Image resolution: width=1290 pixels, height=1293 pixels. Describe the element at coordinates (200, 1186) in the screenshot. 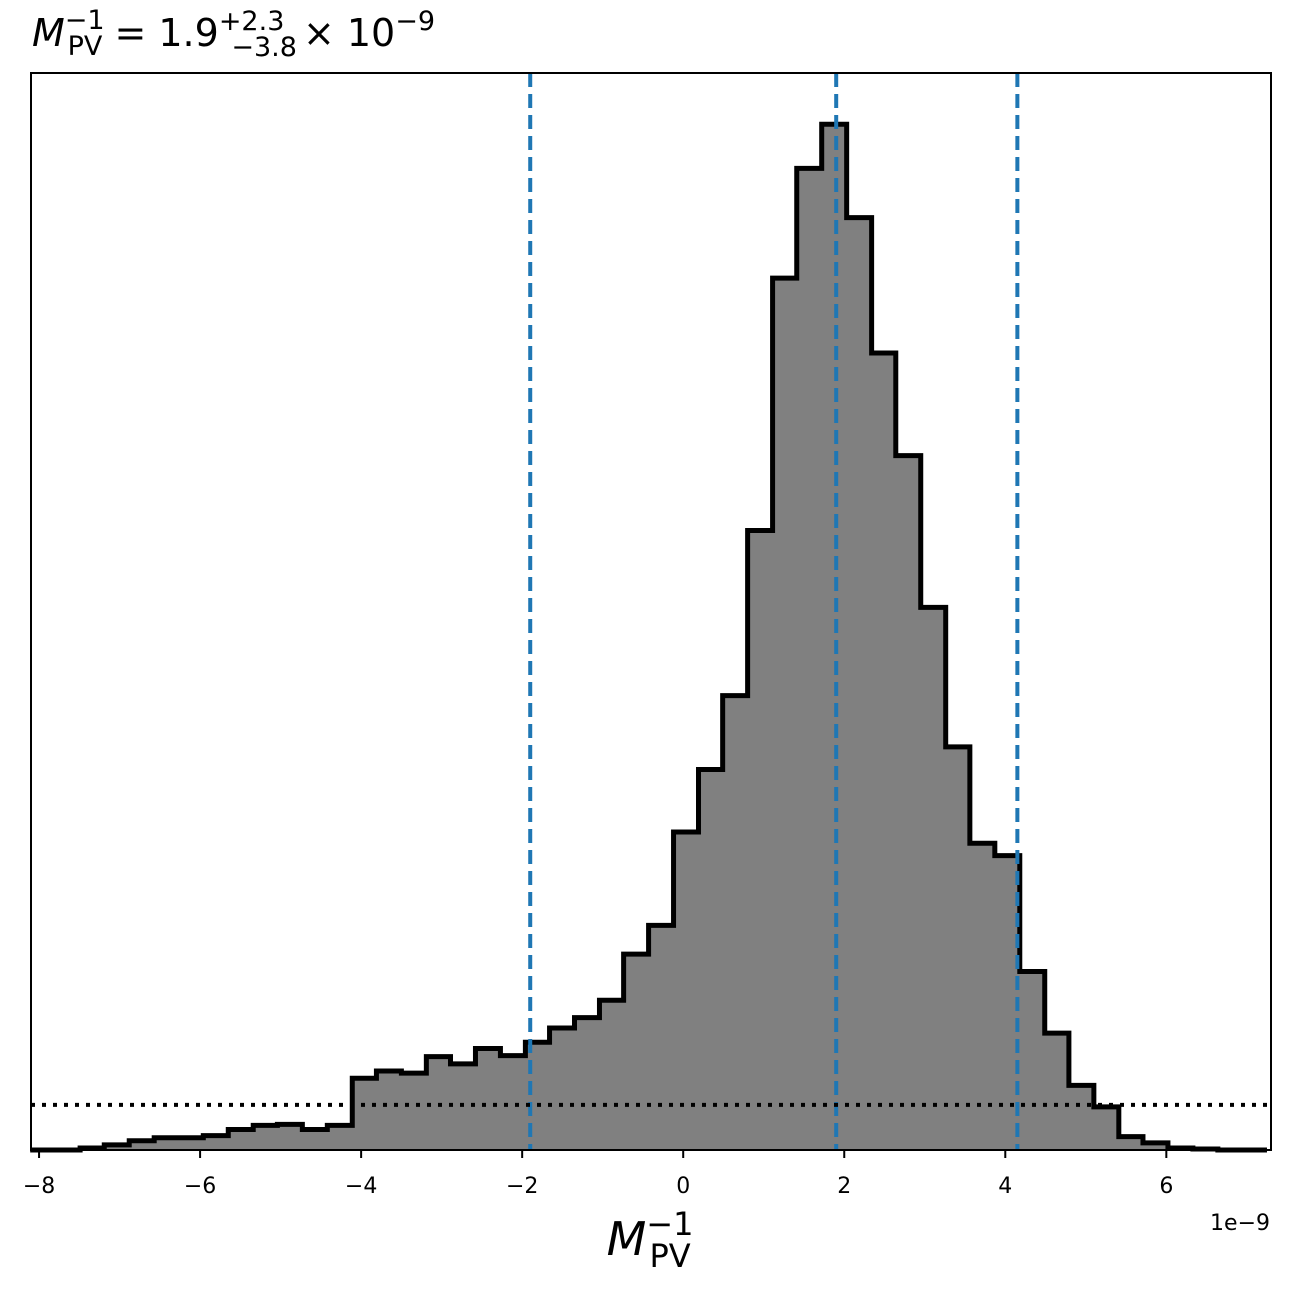

I see `x-tick-label: −6` at that location.